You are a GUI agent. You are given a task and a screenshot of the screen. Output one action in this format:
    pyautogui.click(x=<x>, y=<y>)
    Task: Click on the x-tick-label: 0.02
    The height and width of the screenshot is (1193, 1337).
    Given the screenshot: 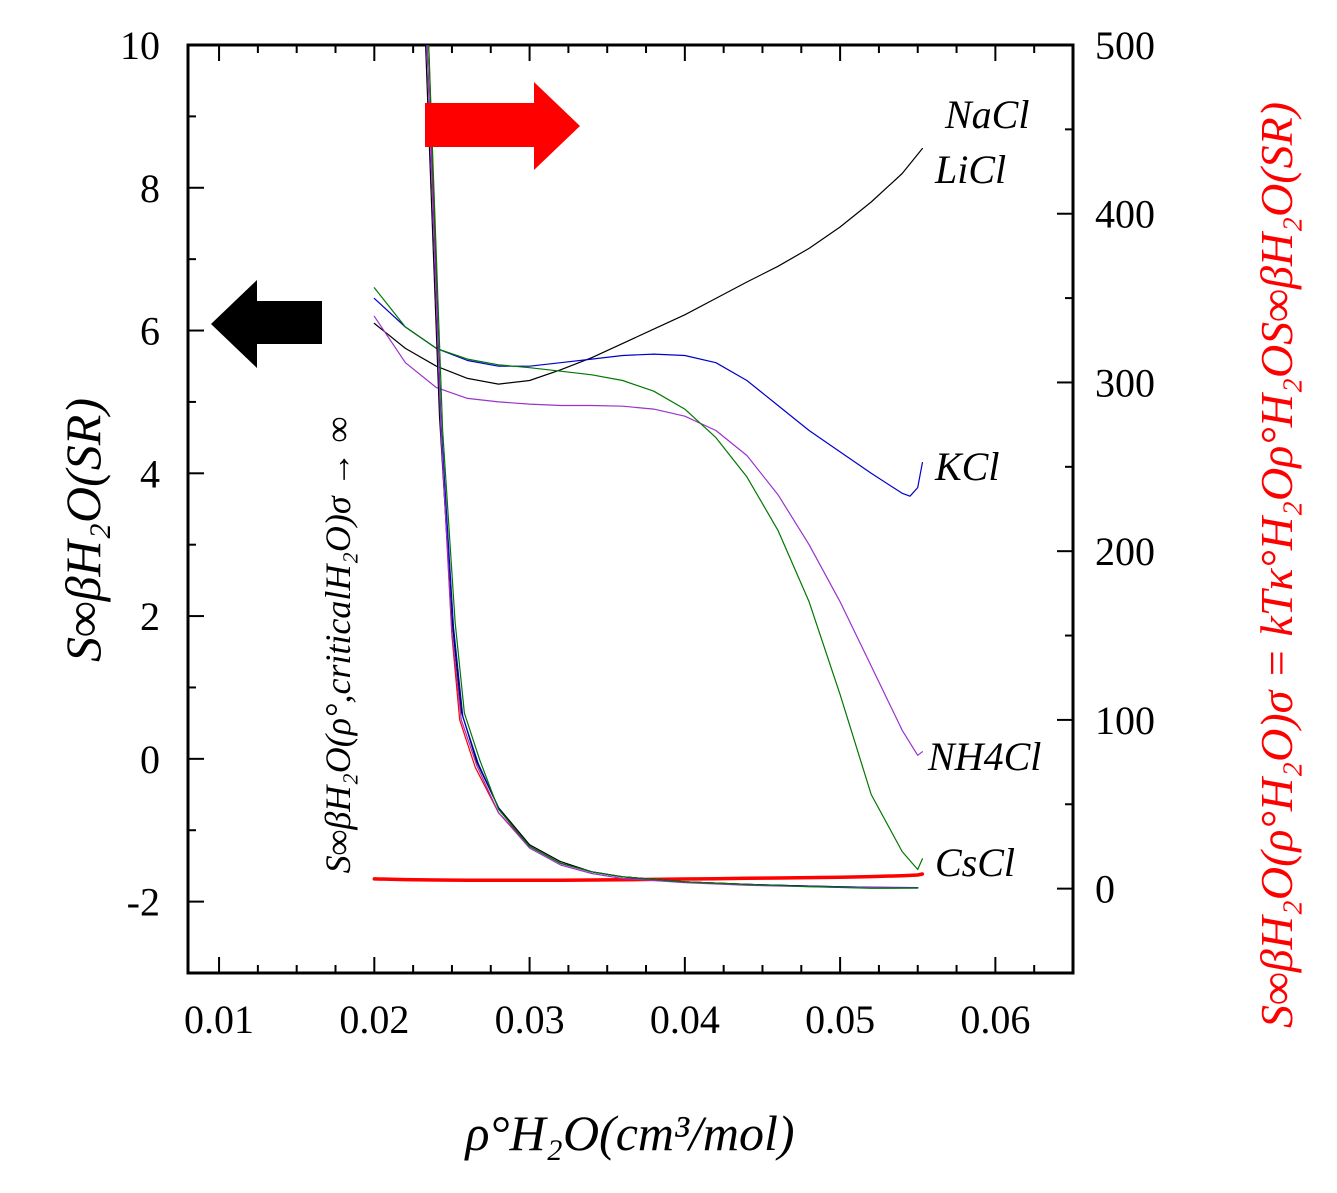 What is the action you would take?
    pyautogui.click(x=374, y=1019)
    